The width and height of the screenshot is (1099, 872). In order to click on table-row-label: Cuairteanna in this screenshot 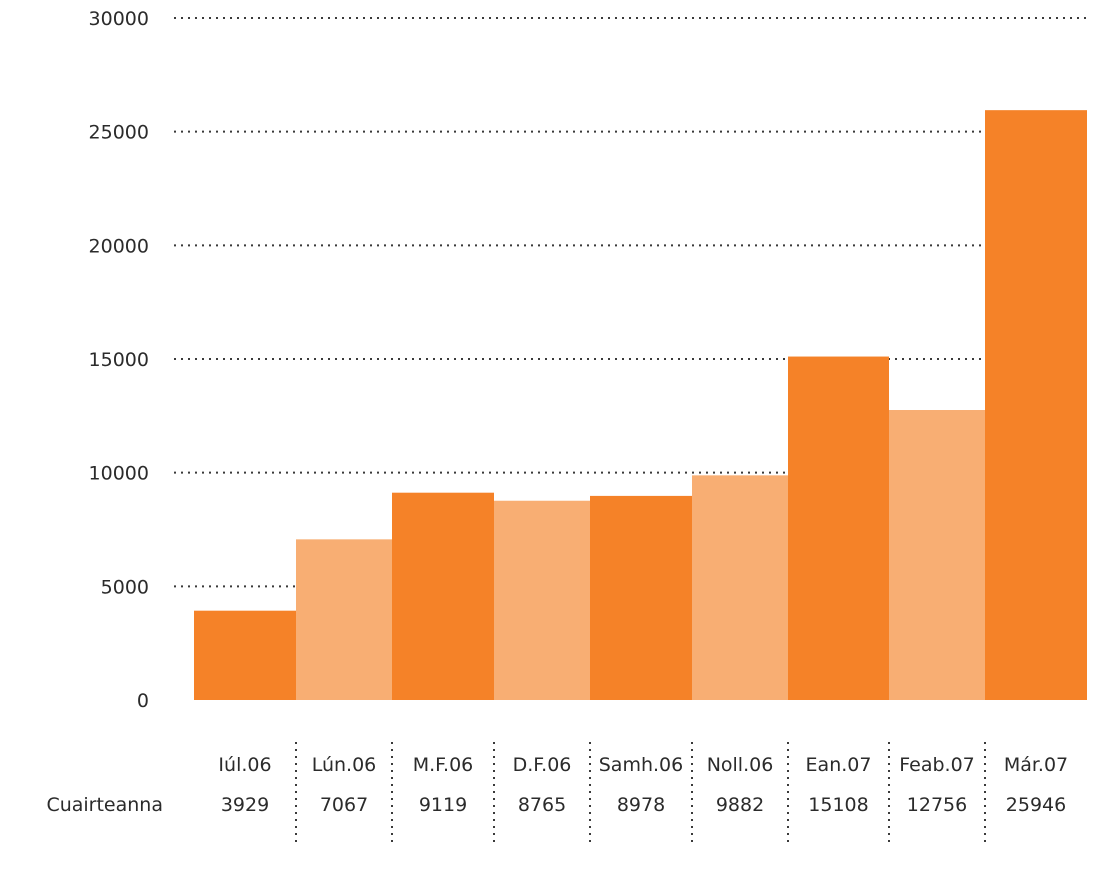, I will do `click(104, 805)`.